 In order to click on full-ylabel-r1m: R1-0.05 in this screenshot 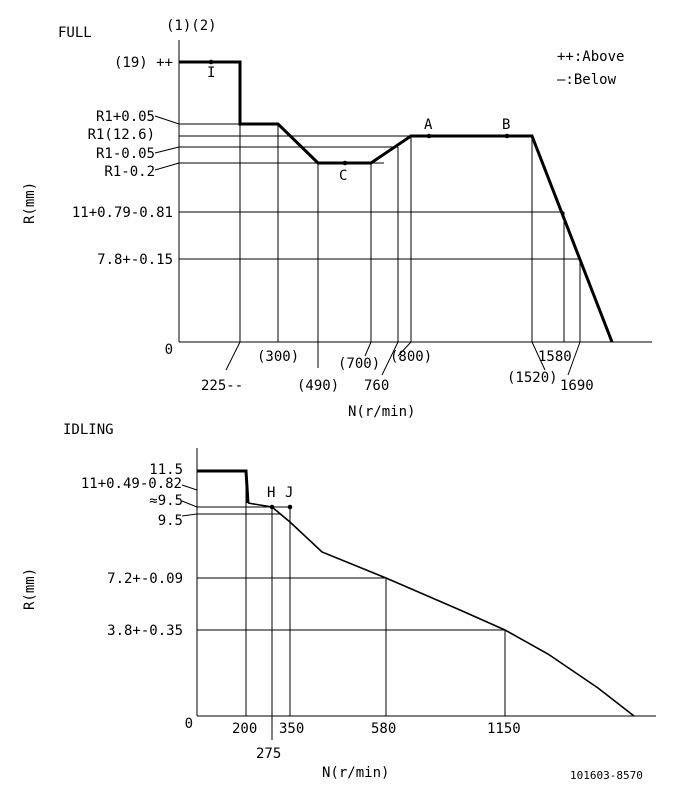, I will do `click(125, 154)`.